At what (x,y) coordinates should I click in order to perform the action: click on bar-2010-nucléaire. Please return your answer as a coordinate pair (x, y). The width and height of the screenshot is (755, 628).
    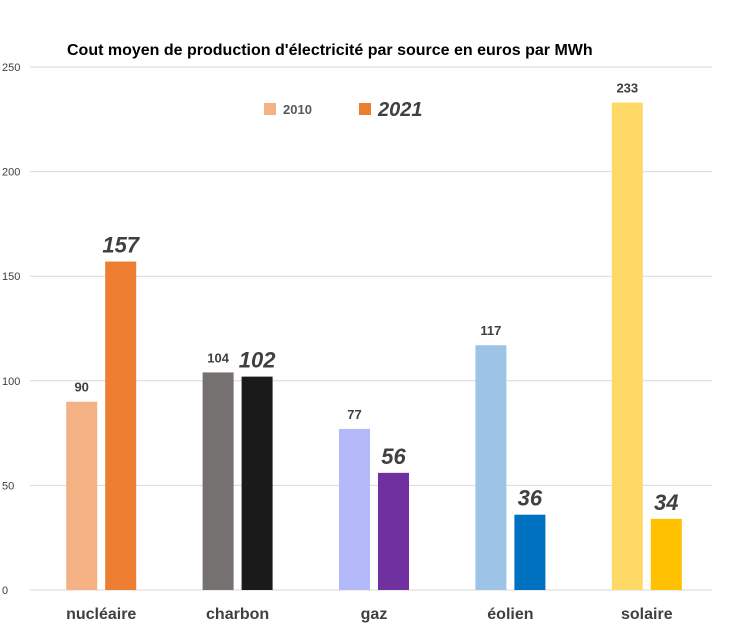
    Looking at the image, I should click on (82, 495).